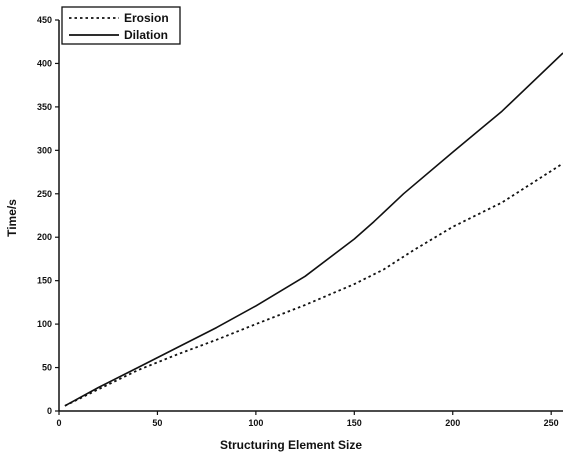 The width and height of the screenshot is (563, 452). I want to click on y-tick-label: 50, so click(47, 368).